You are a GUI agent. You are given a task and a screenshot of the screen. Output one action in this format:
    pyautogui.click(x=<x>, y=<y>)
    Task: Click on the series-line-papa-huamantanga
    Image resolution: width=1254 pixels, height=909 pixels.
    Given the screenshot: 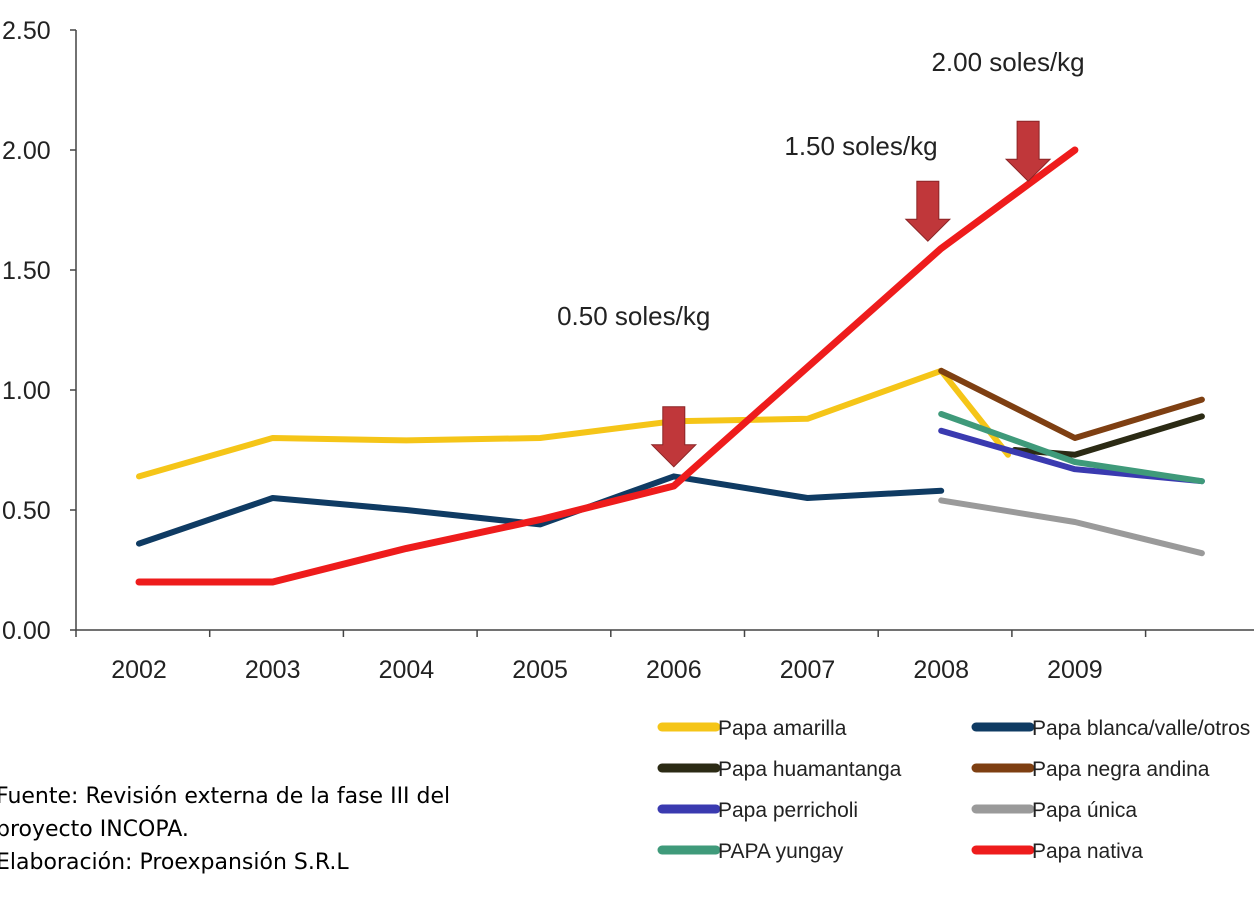 What is the action you would take?
    pyautogui.click(x=1108, y=435)
    